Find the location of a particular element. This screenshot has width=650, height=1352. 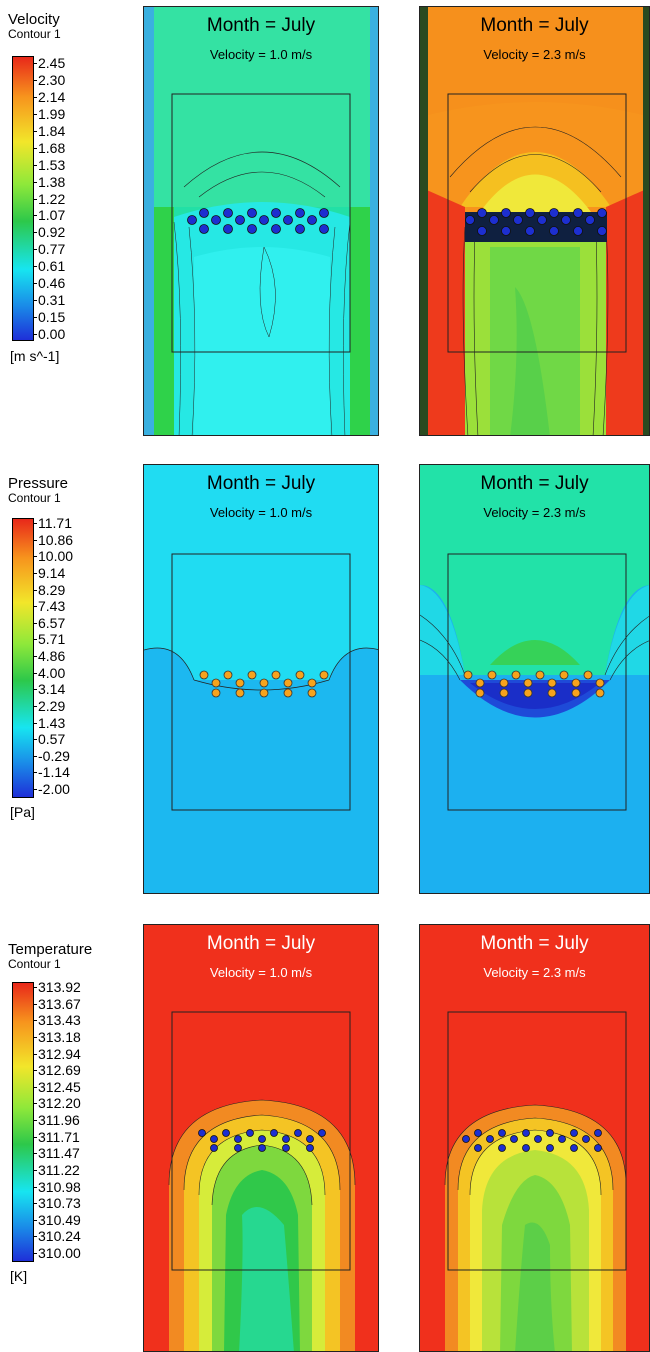

velocity-tick-label: 1.22 is located at coordinates (49, 198).